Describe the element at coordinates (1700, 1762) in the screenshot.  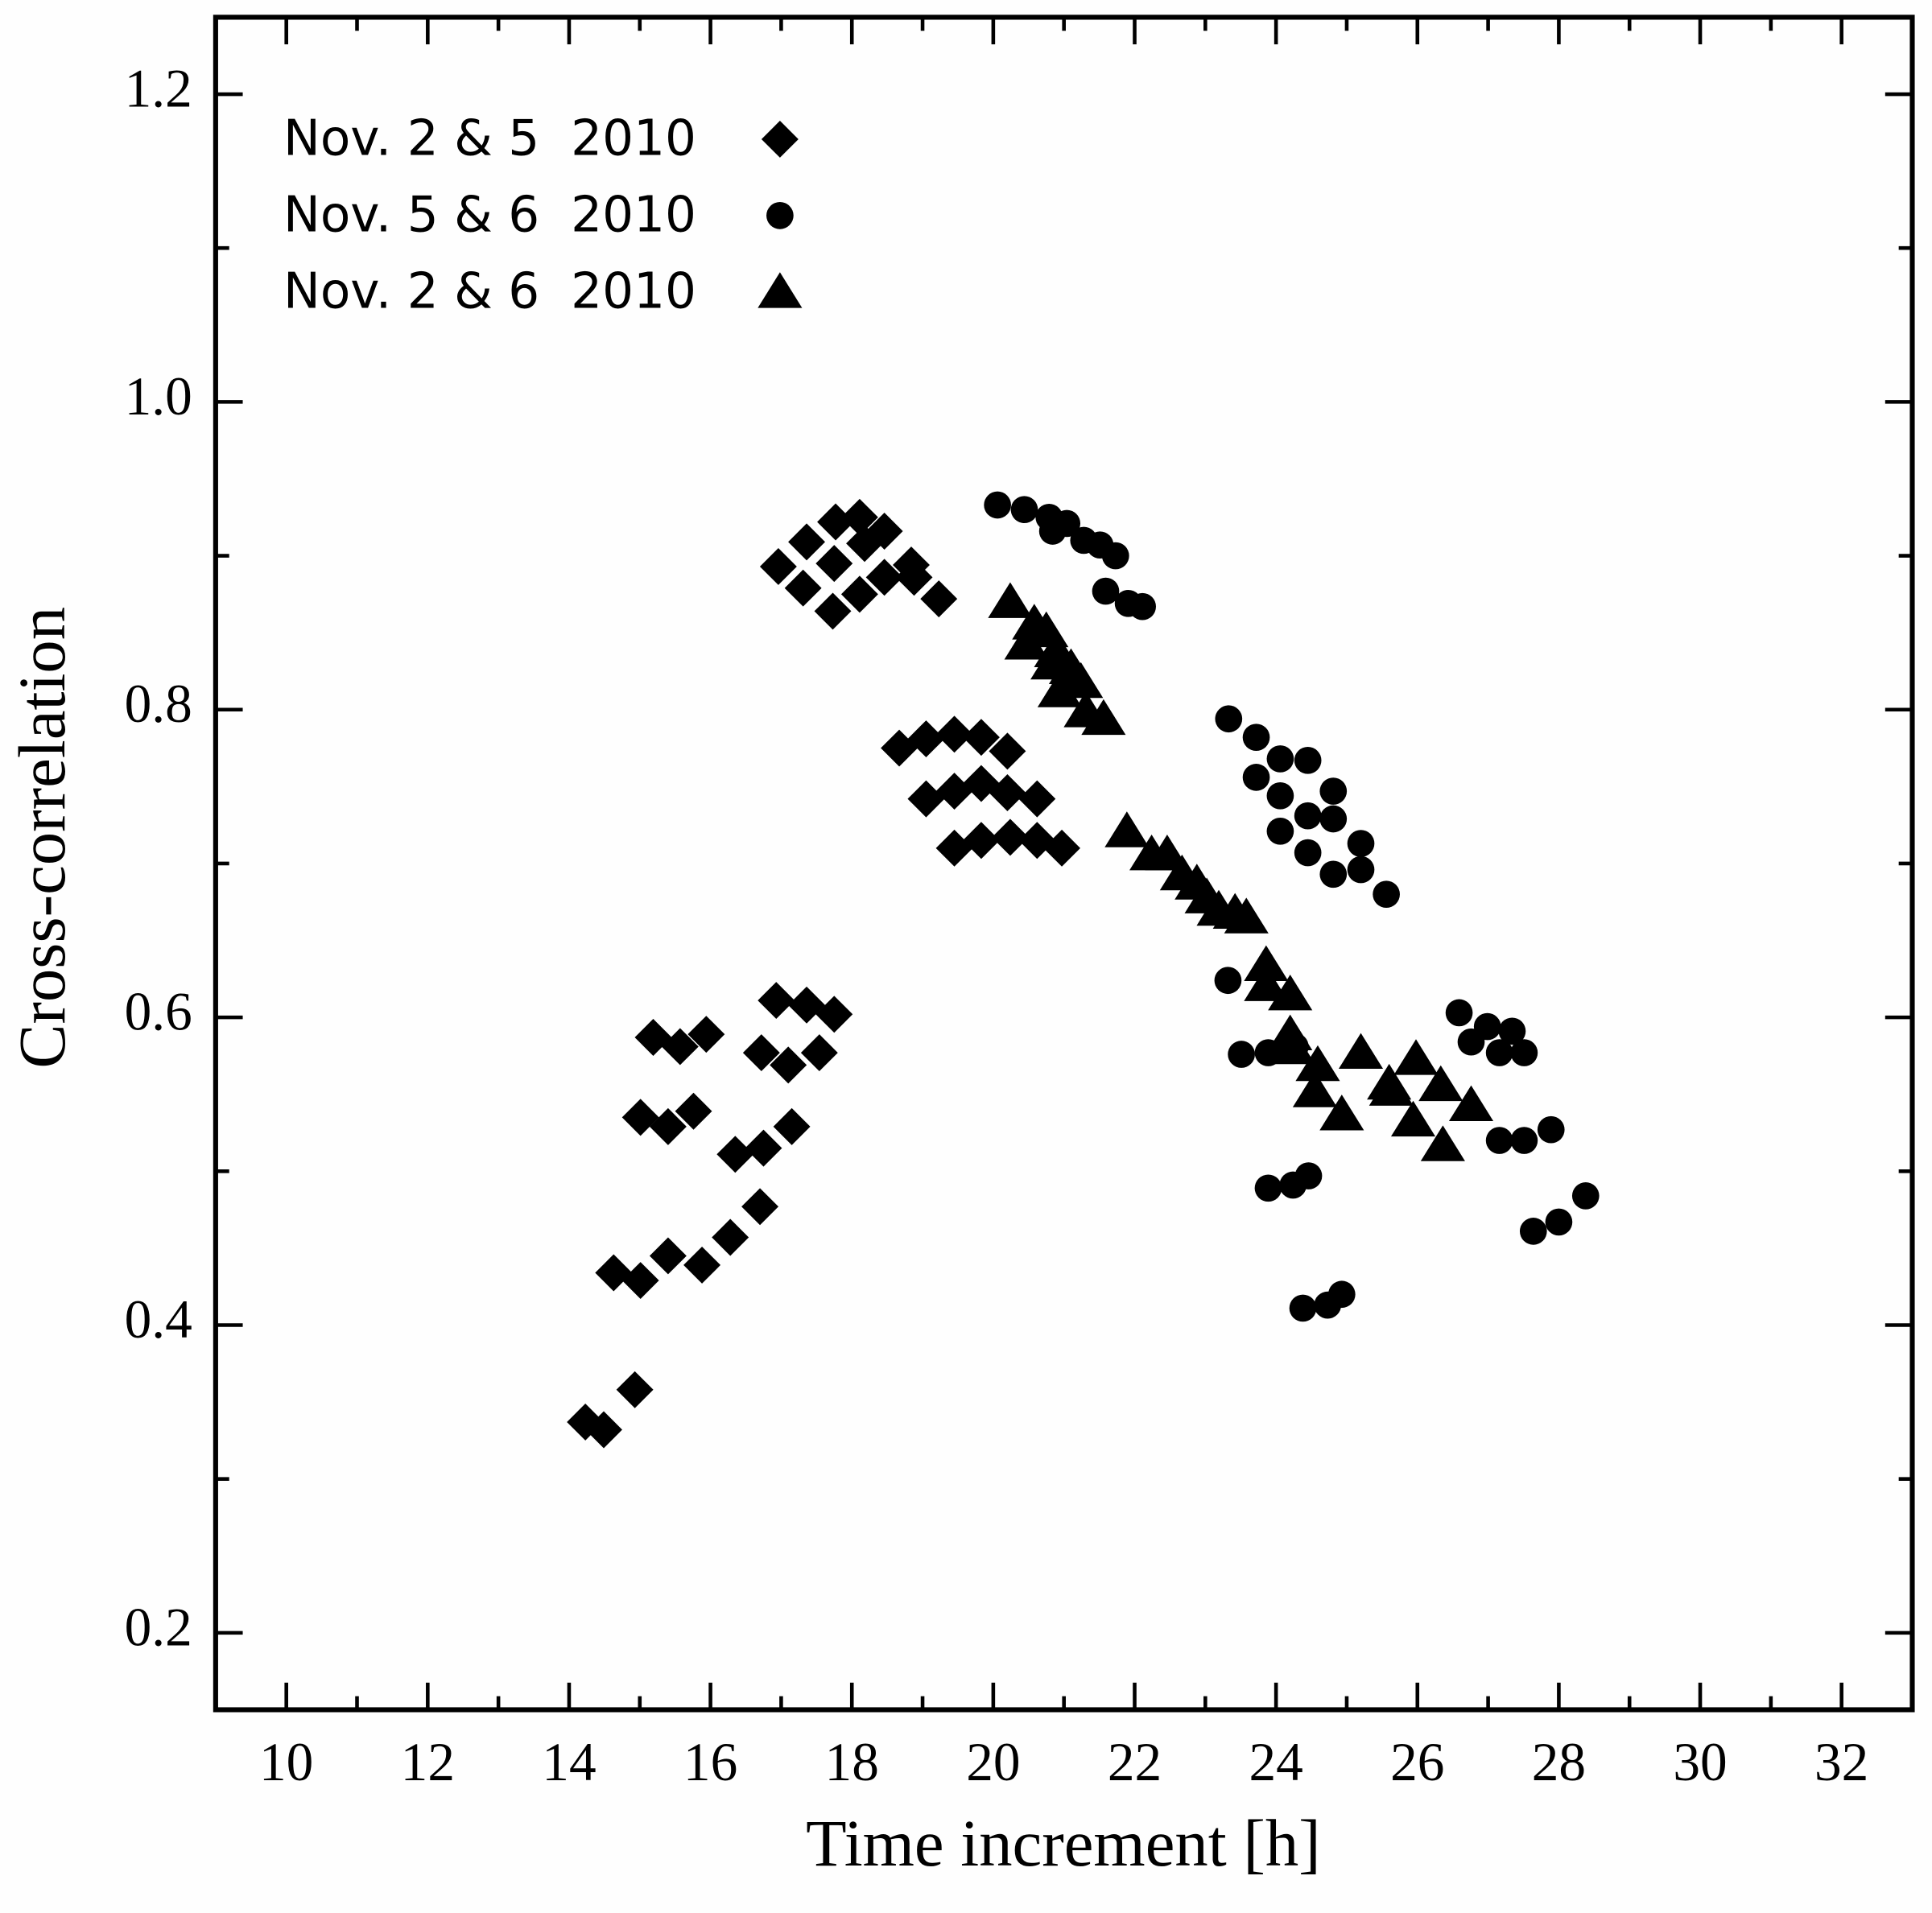
I see `x-tick-label: 30` at that location.